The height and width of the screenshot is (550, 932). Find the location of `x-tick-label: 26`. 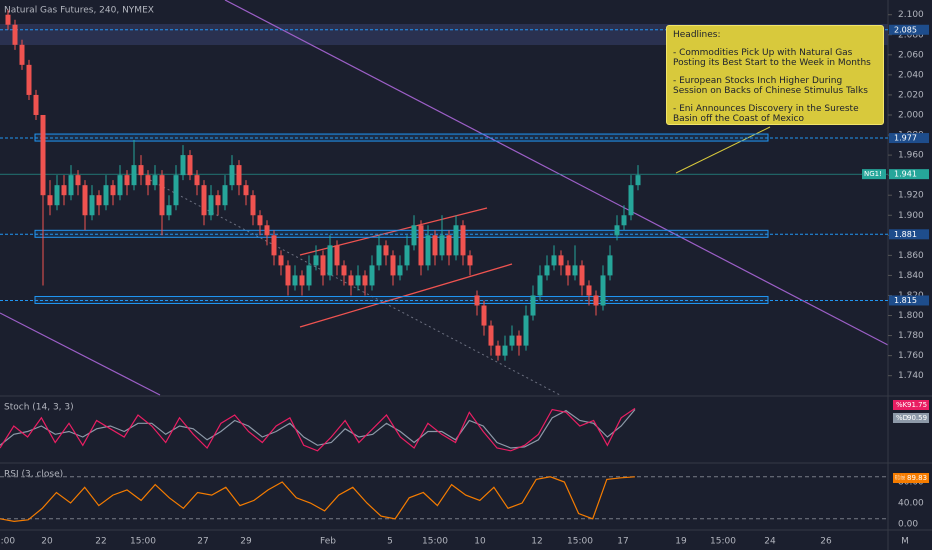

x-tick-label: 26 is located at coordinates (826, 542).